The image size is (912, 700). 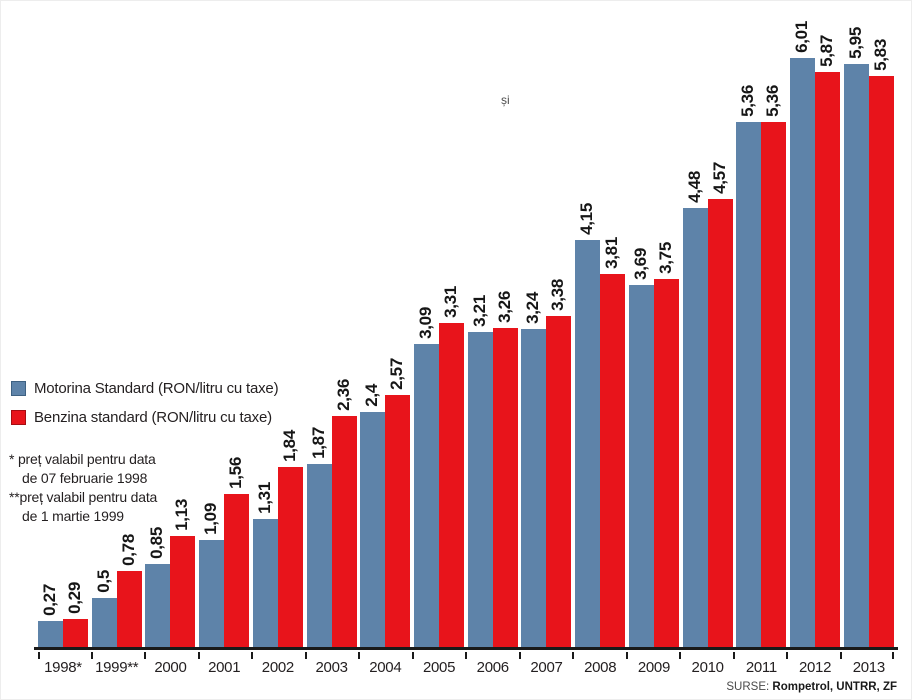 I want to click on bar-group-2007: 3,24 3,38, so click(x=546, y=327).